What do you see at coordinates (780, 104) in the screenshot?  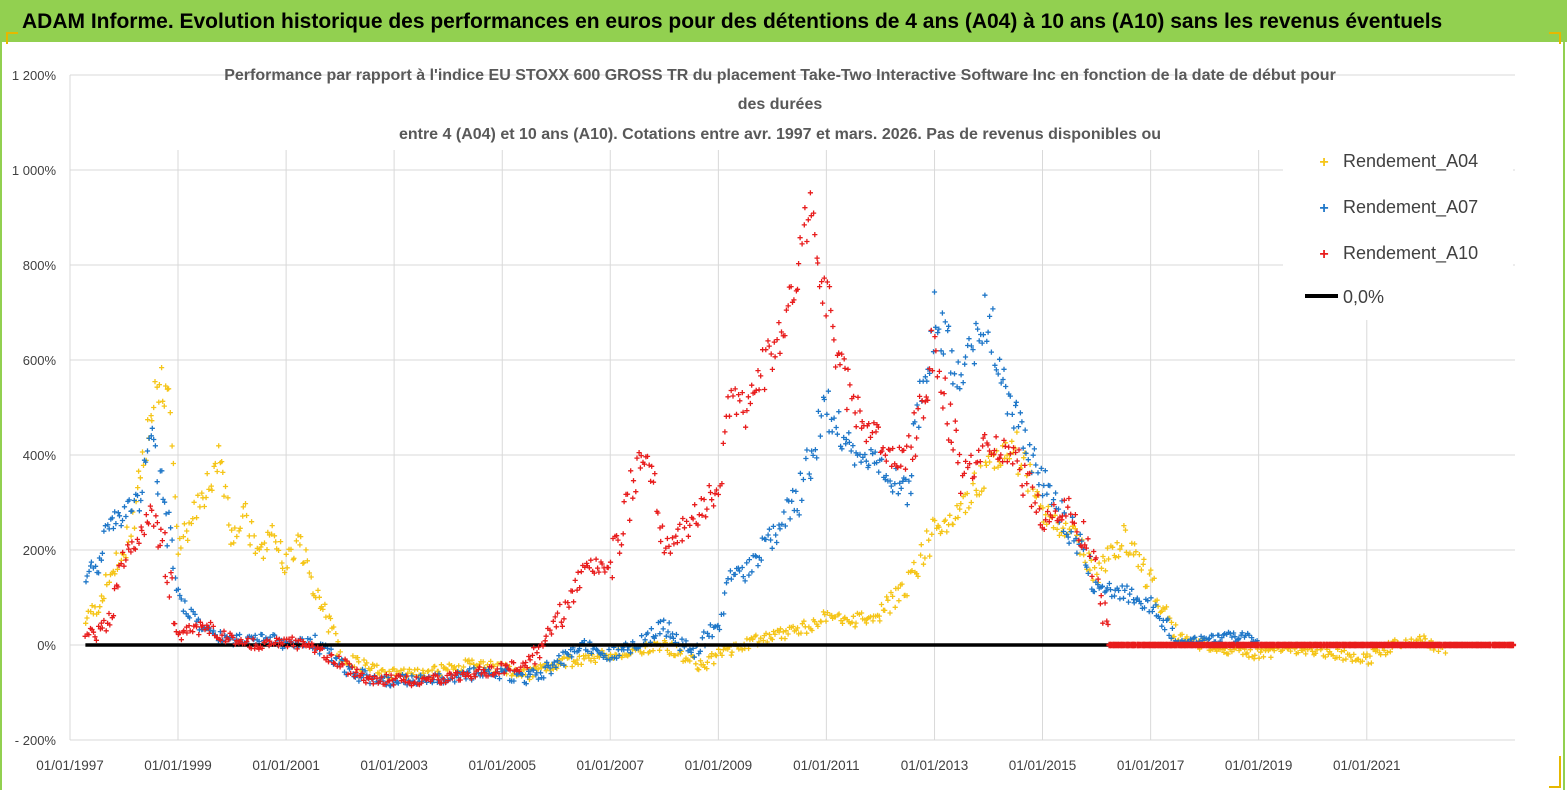 I see `chart-title-line-2: des durées` at bounding box center [780, 104].